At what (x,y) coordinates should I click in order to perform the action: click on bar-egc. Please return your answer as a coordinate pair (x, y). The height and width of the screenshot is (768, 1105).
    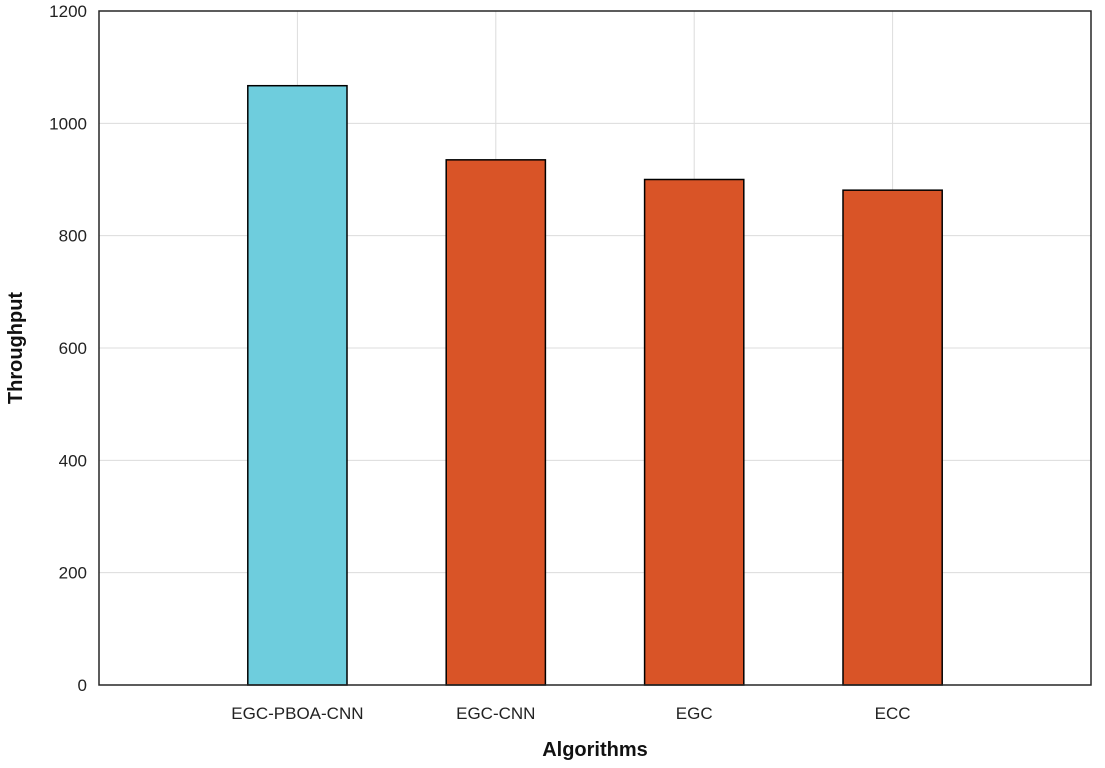
    Looking at the image, I should click on (694, 432).